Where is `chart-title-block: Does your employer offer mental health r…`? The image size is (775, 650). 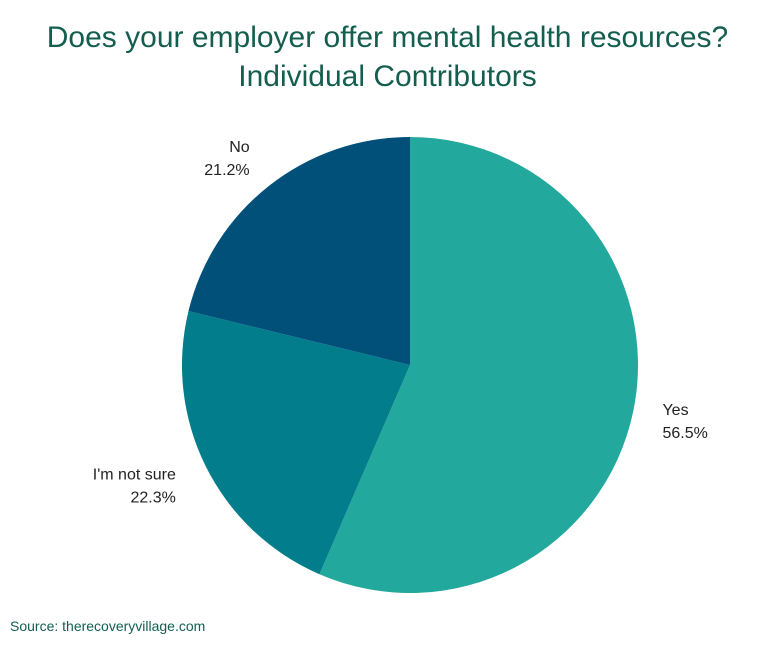
chart-title-block: Does your employer offer mental health r… is located at coordinates (387, 57).